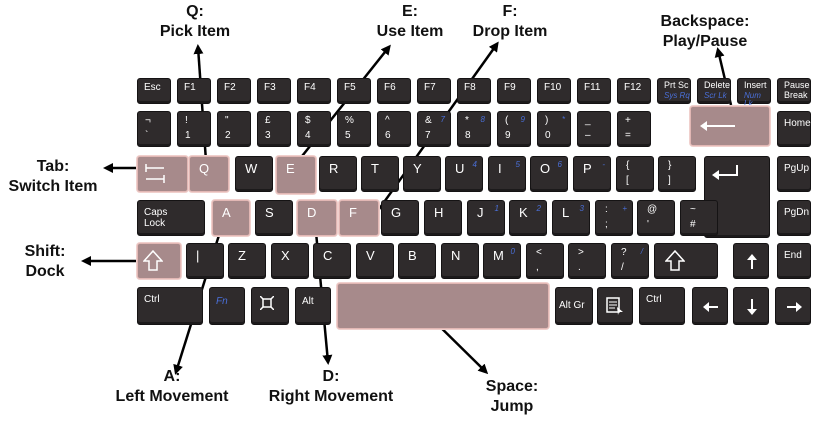 This screenshot has width=815, height=422. Describe the element at coordinates (474, 129) in the screenshot. I see `key-8: * 8 8` at that location.